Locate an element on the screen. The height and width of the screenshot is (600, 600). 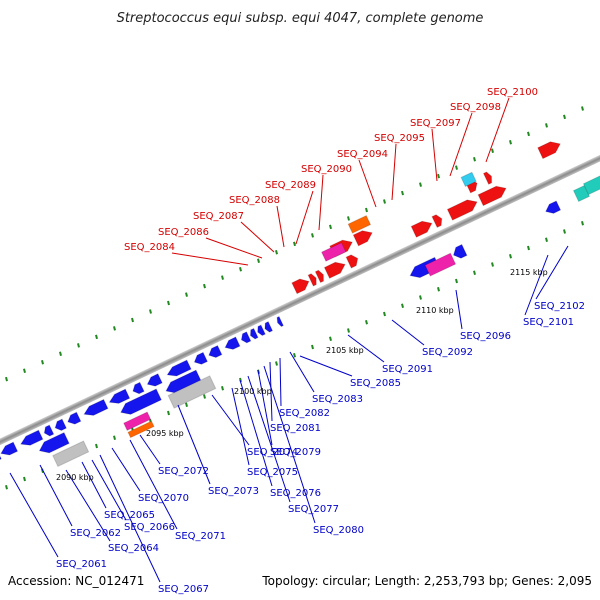
kbp-tick-label: 2105 kbp is located at coordinates (345, 350).